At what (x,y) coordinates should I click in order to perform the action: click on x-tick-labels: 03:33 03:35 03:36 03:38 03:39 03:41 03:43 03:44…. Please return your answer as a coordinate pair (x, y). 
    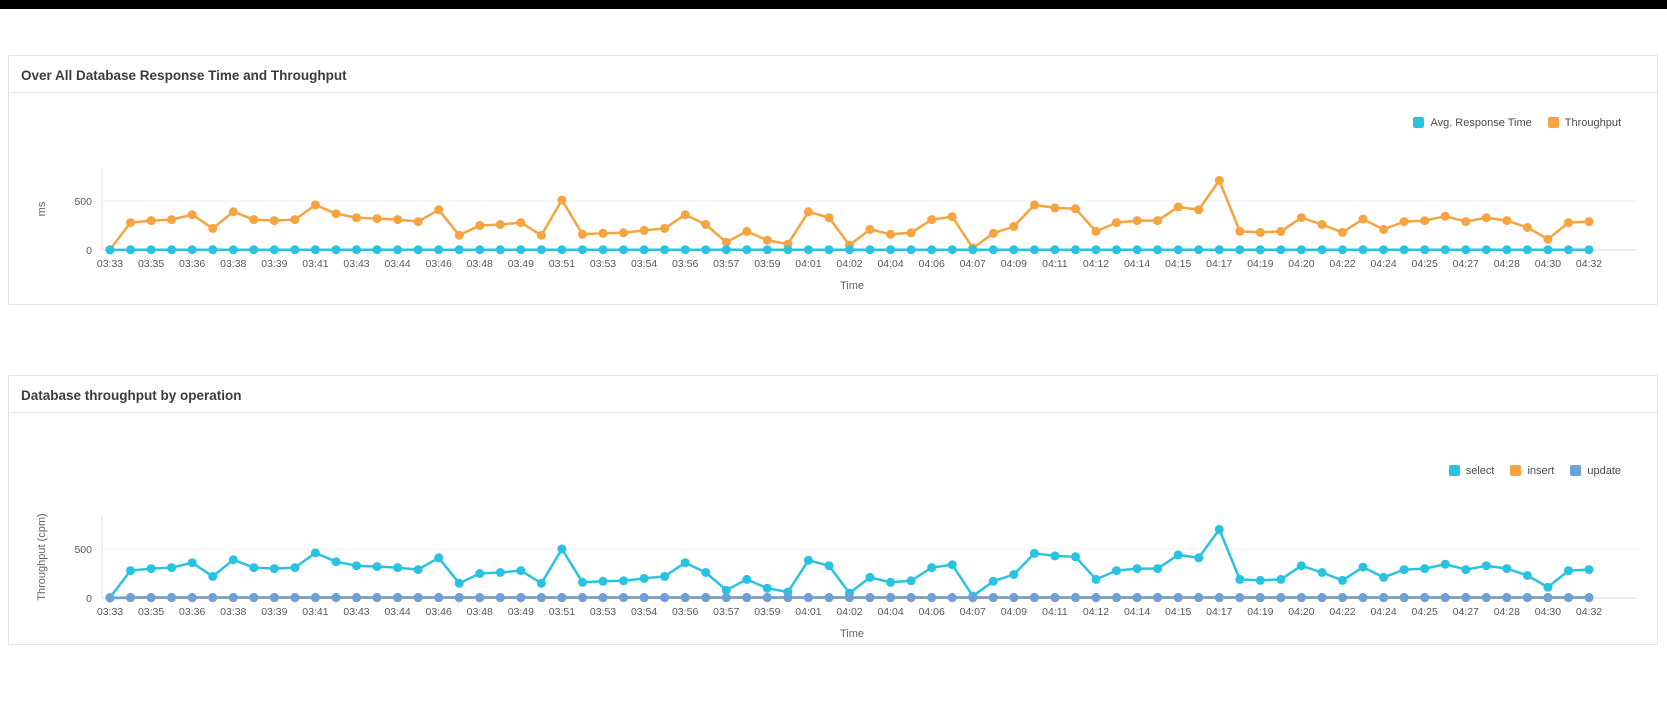
    Looking at the image, I should click on (849, 612).